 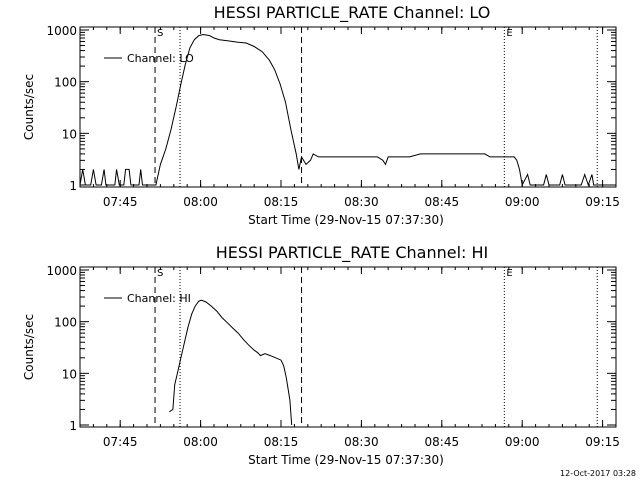 What do you see at coordinates (159, 298) in the screenshot?
I see `legend-label: Channel: HI` at bounding box center [159, 298].